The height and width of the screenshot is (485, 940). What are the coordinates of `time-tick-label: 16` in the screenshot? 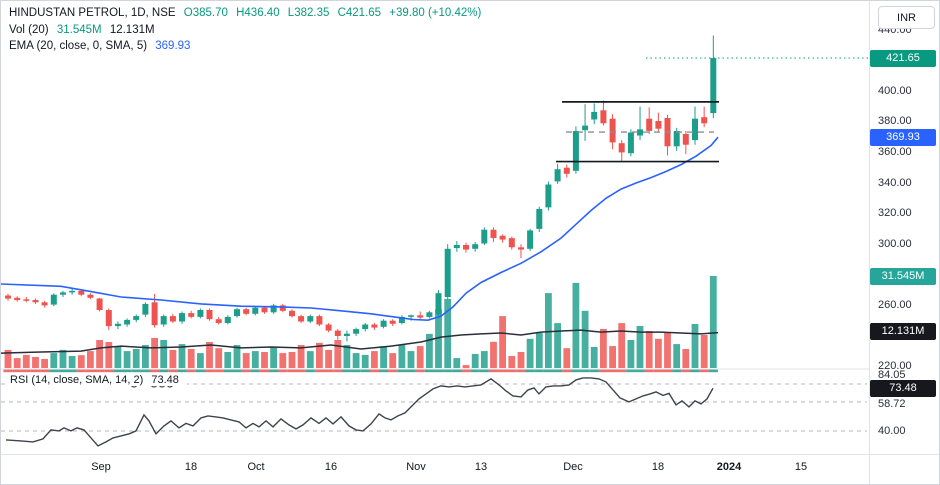 It's located at (331, 467).